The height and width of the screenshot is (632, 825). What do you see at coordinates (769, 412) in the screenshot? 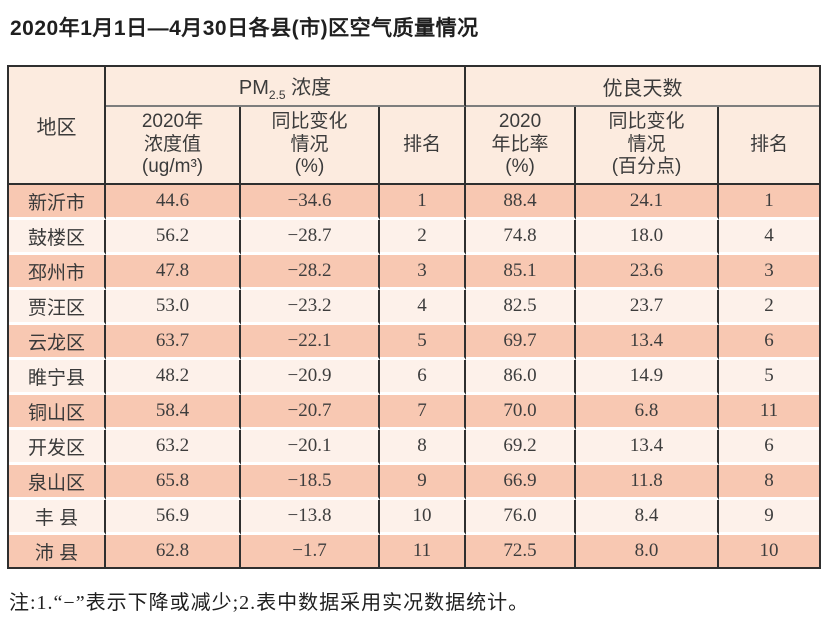
I see `cell-goodday-rank: 11` at bounding box center [769, 412].